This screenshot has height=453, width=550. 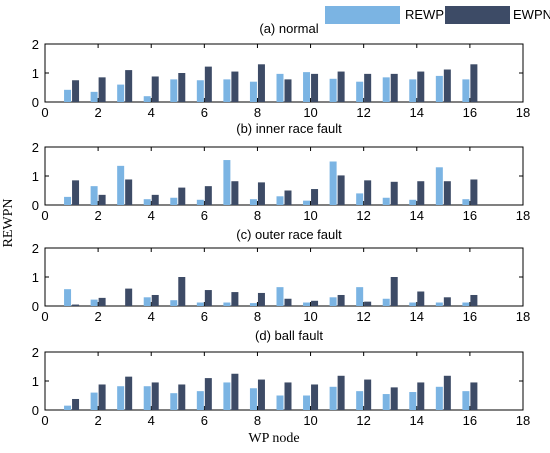 What do you see at coordinates (35, 381) in the screenshot?
I see `y-tick-label: 1` at bounding box center [35, 381].